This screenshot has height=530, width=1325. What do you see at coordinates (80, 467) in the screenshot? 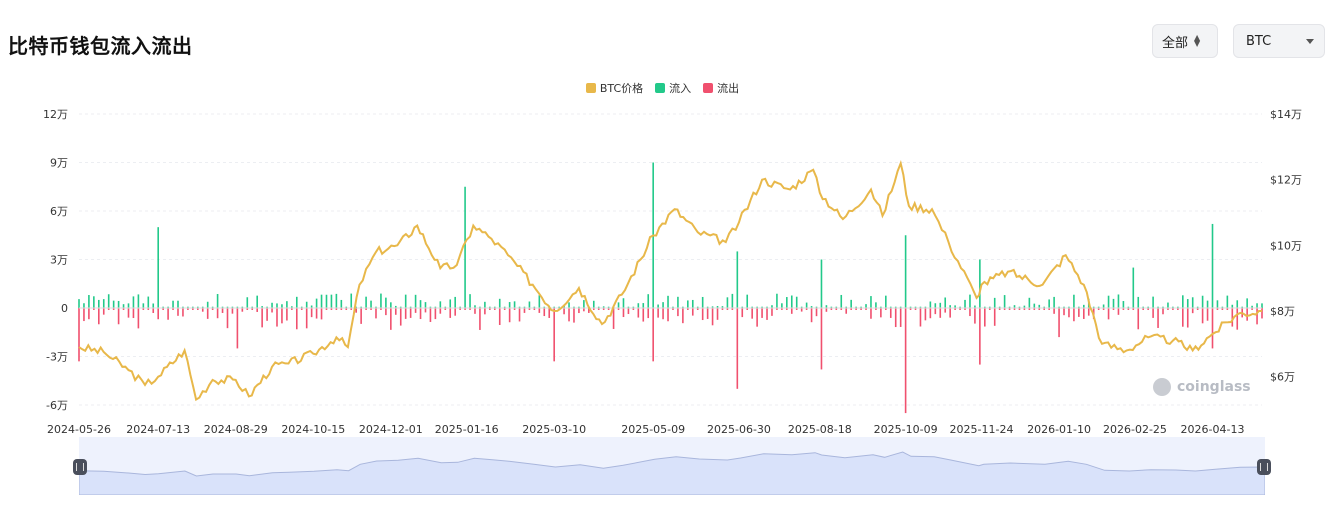
I see `navigator-handle-left` at bounding box center [80, 467].